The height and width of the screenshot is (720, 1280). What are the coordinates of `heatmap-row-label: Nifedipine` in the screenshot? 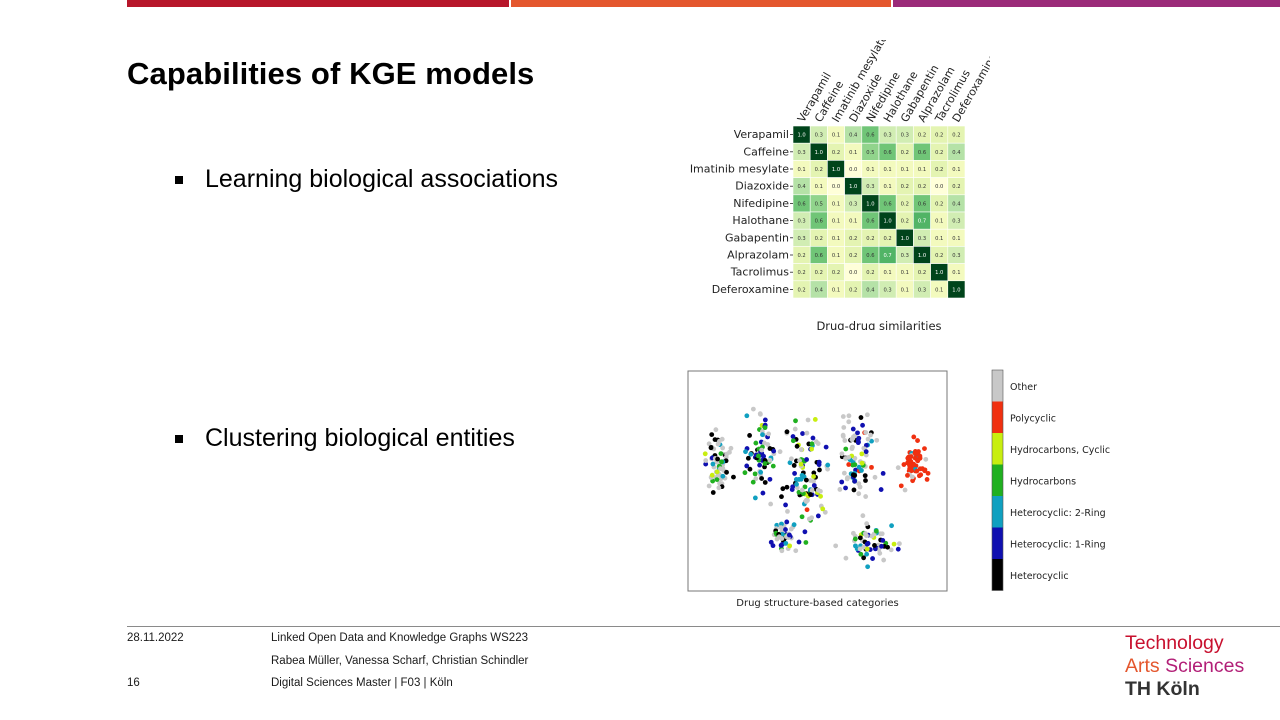 It's located at (761, 203).